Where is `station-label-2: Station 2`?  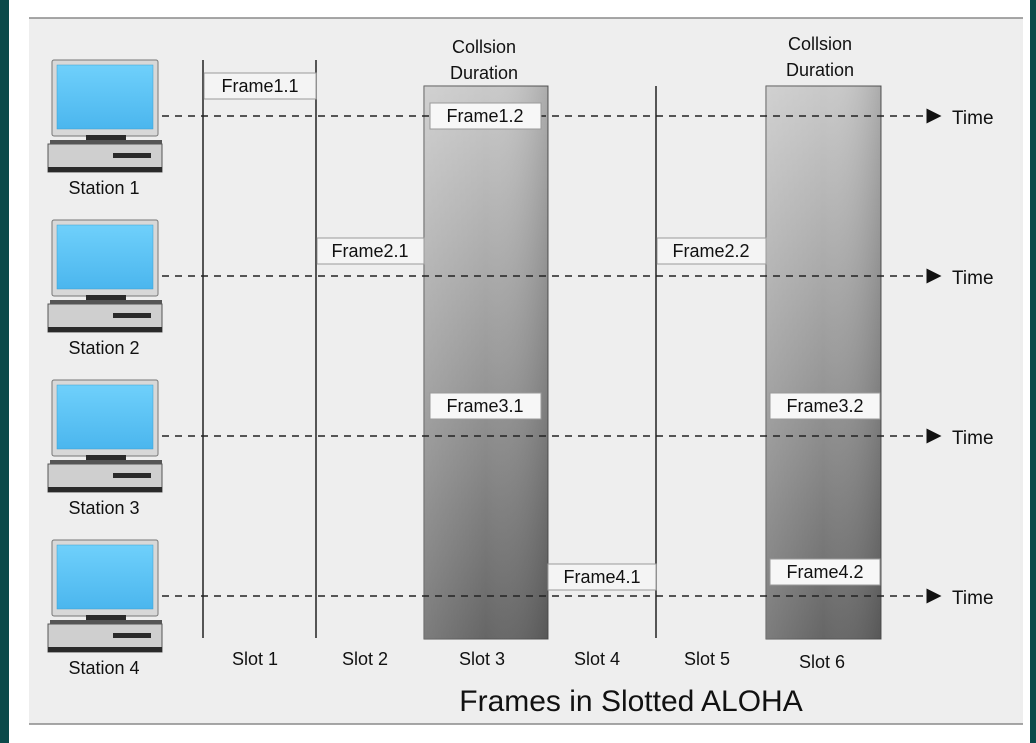
station-label-2: Station 2 is located at coordinates (103, 348).